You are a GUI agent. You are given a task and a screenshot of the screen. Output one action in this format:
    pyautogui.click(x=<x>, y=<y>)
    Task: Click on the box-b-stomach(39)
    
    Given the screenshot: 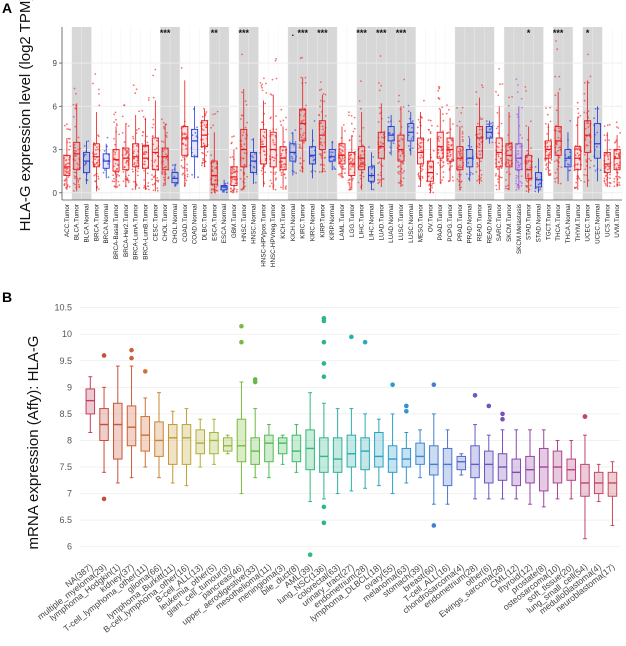 What is the action you would take?
    pyautogui.click(x=420, y=453)
    